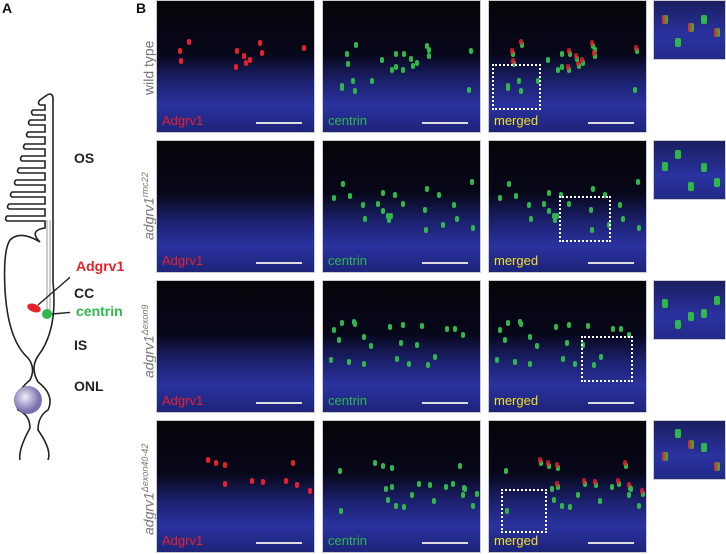  I want to click on inset-region-box, so click(524, 511).